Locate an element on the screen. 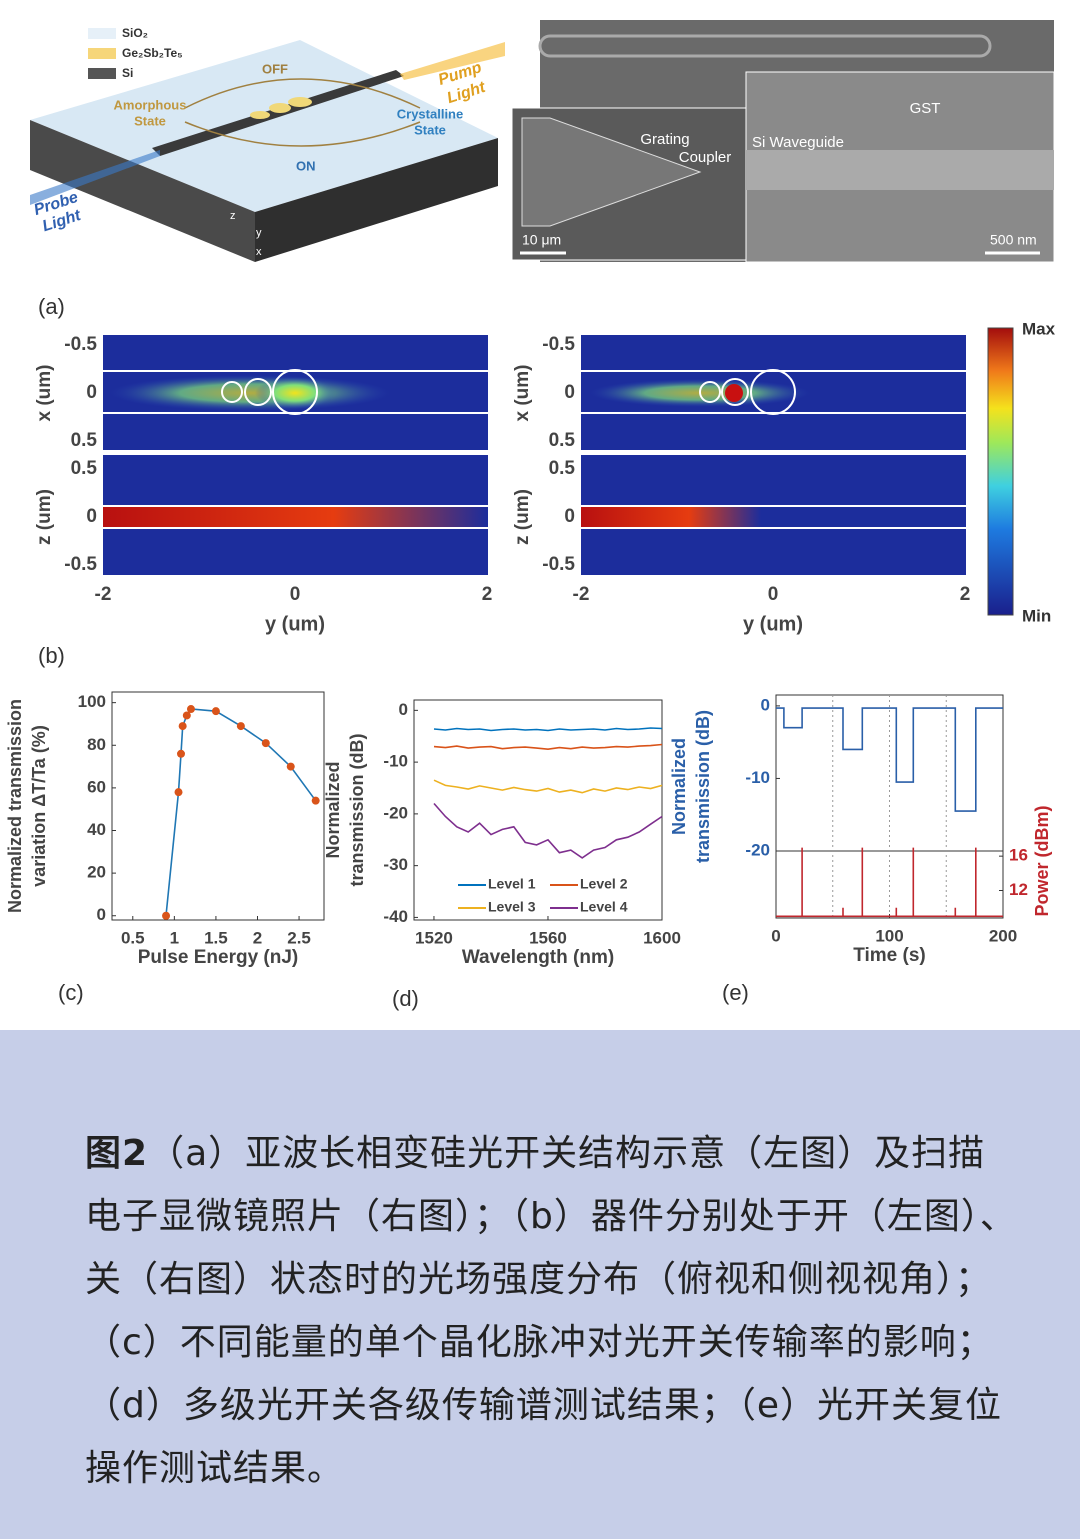  colorbar is located at coordinates (1000, 471).